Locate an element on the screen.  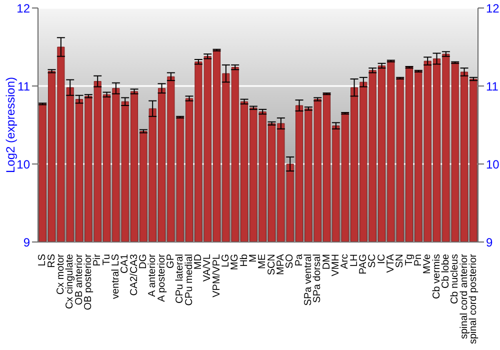
x-tick-label: MD is located at coordinates (198, 262).